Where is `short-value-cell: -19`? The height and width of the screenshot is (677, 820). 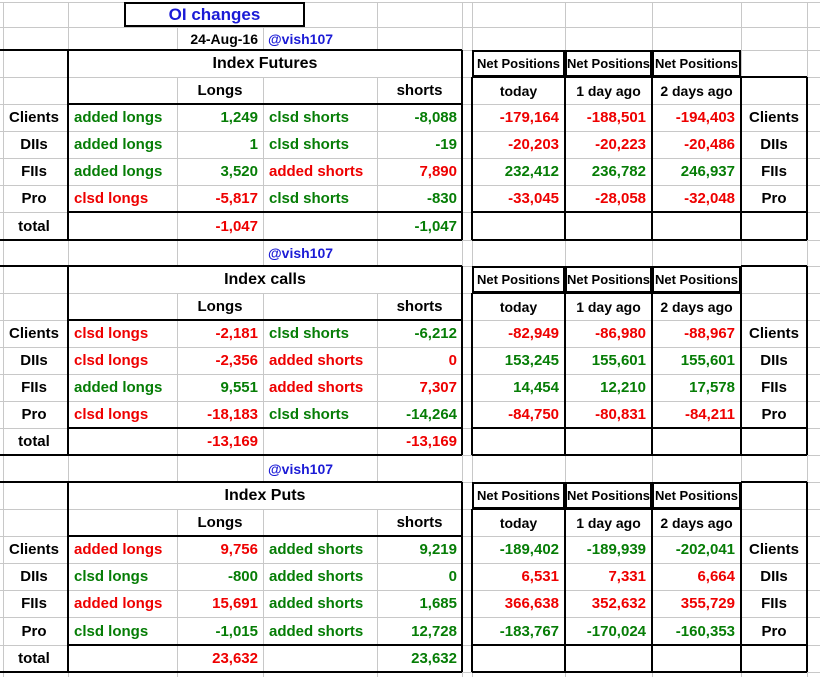 short-value-cell: -19 is located at coordinates (446, 144).